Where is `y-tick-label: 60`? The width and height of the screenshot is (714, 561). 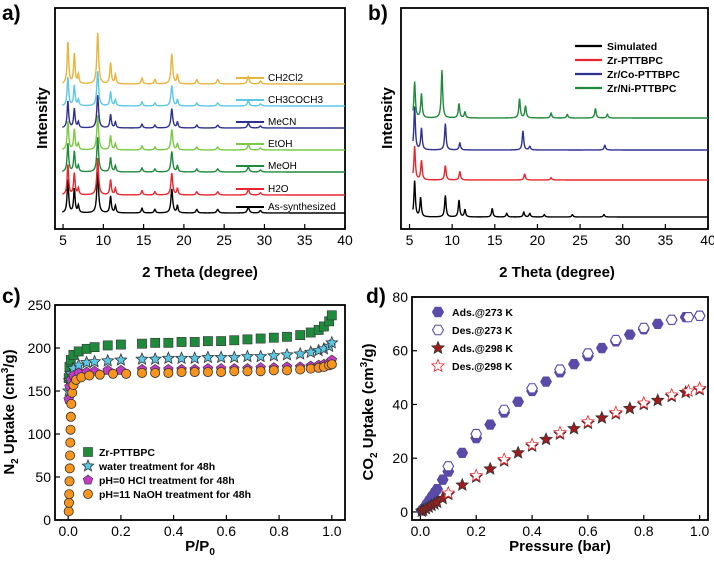 y-tick-label: 60 is located at coordinates (400, 351).